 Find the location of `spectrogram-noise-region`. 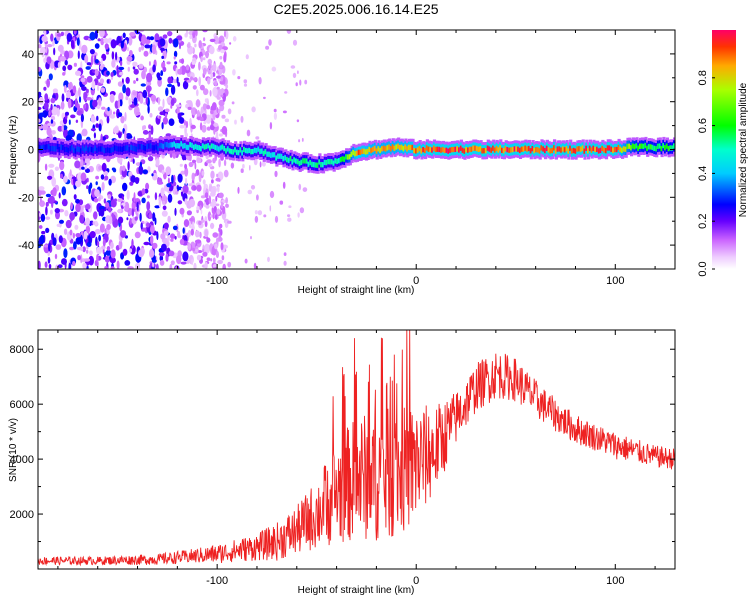

spectrogram-noise-region is located at coordinates (173, 149).